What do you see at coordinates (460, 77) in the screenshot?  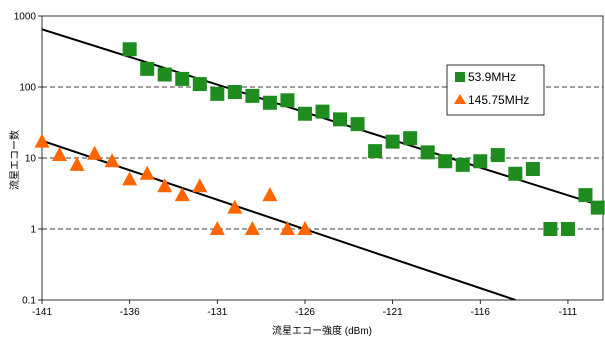 I see `legend-marker-53-9mhz` at bounding box center [460, 77].